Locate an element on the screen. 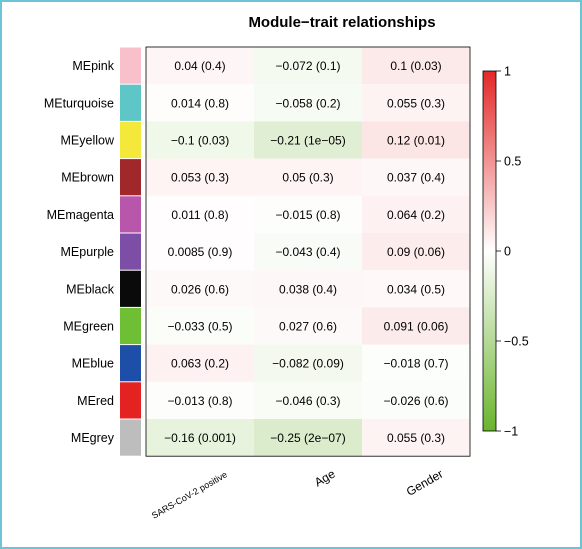 Image resolution: width=582 pixels, height=549 pixels. cell-label: −0.21 (1e−05) is located at coordinates (307, 141).